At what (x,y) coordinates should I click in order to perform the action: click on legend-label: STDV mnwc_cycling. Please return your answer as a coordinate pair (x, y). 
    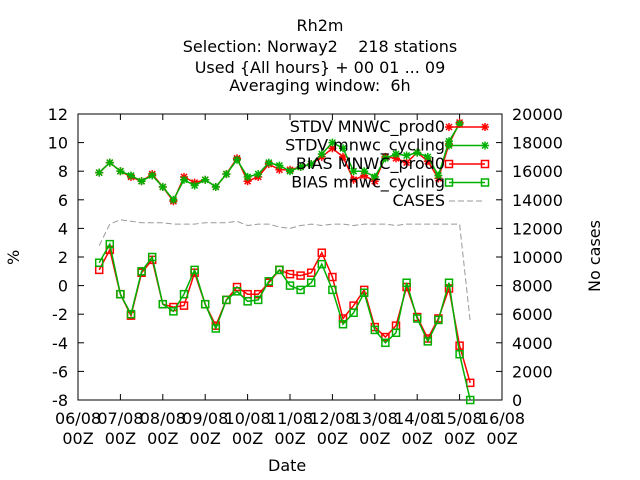
    Looking at the image, I should click on (365, 146).